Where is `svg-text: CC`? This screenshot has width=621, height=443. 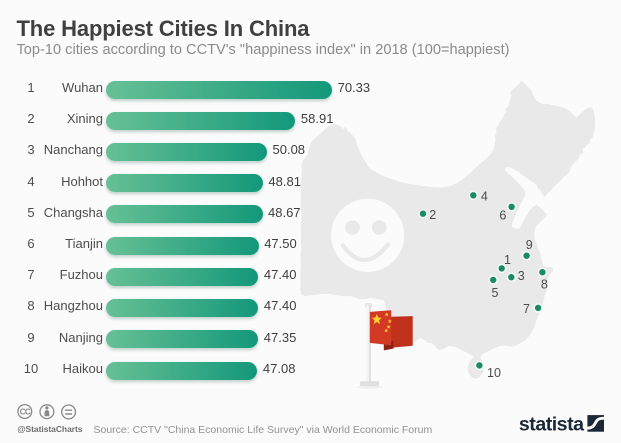 svg-text: CC is located at coordinates (25, 411).